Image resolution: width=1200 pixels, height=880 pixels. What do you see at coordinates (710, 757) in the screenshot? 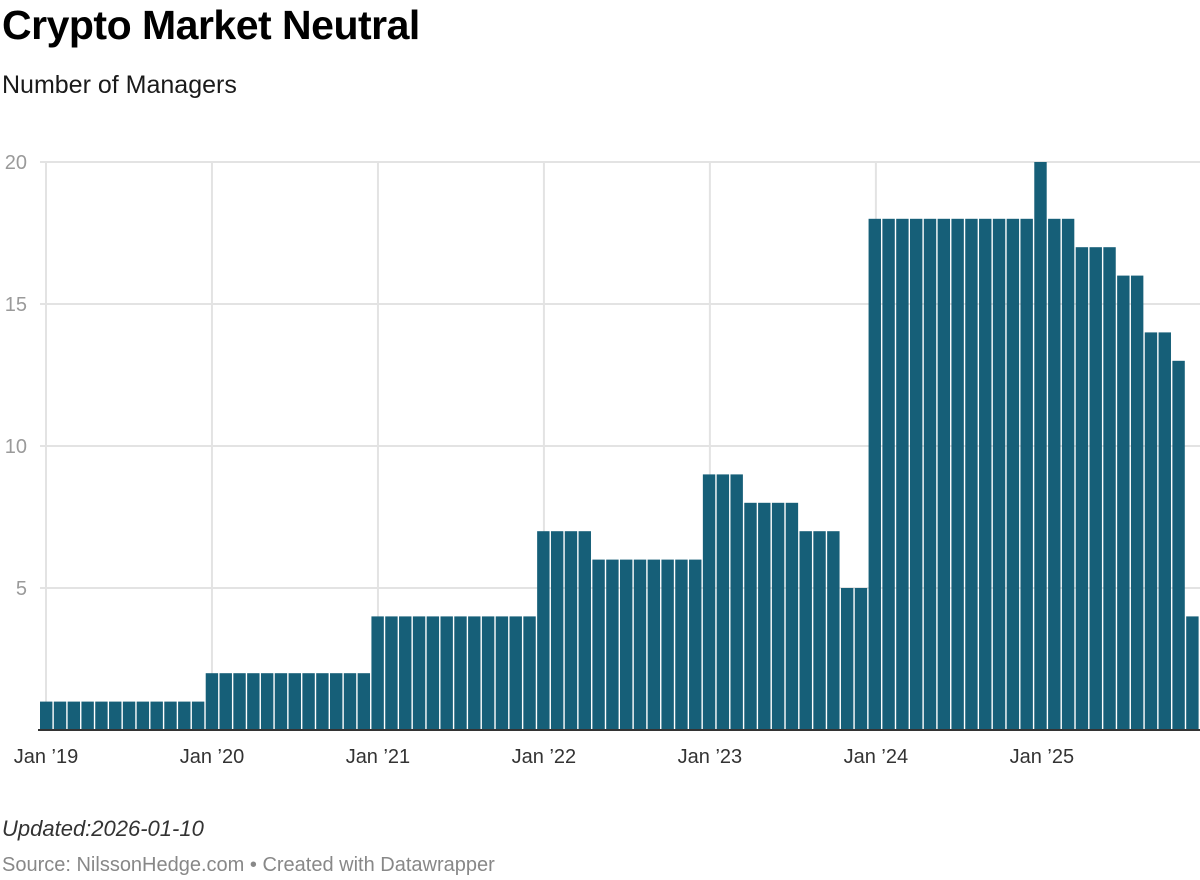
I see `x-tick-label: Jan ’23` at bounding box center [710, 757].